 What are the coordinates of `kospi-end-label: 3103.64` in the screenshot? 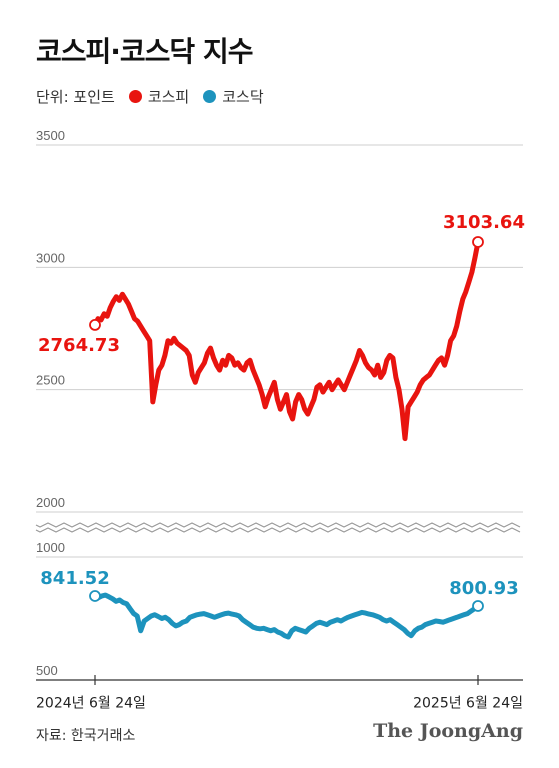 It's located at (484, 222).